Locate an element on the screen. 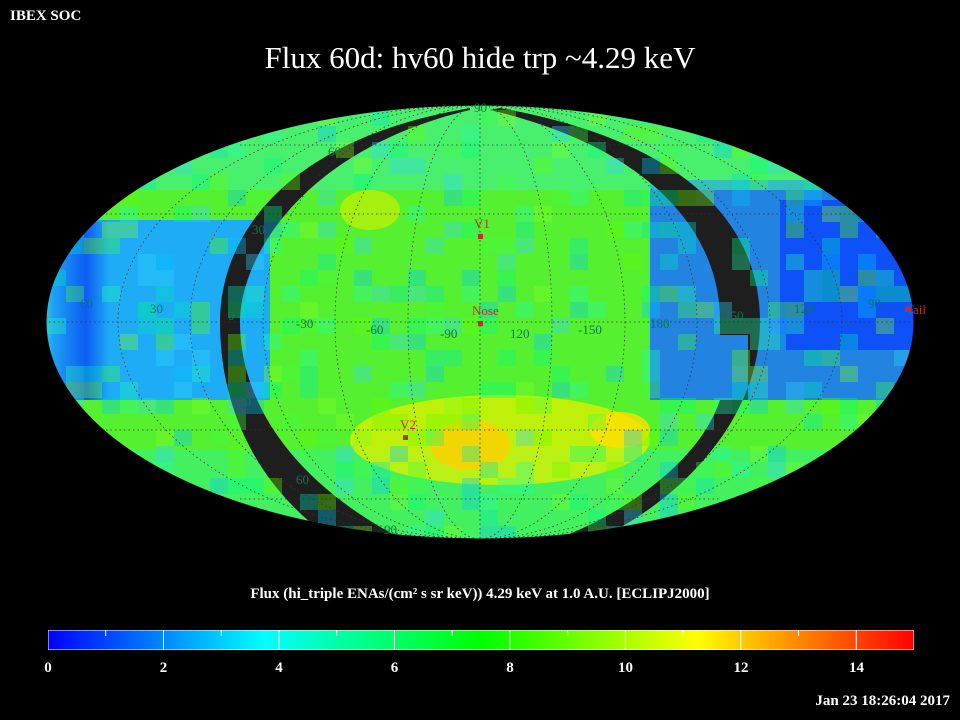  marker-nose is located at coordinates (480, 323).